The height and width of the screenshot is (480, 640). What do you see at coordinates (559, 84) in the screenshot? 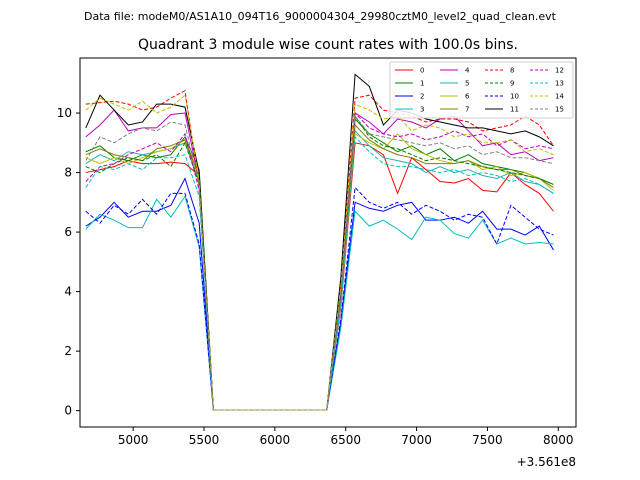
I see `legend-label-13: 13` at bounding box center [559, 84].